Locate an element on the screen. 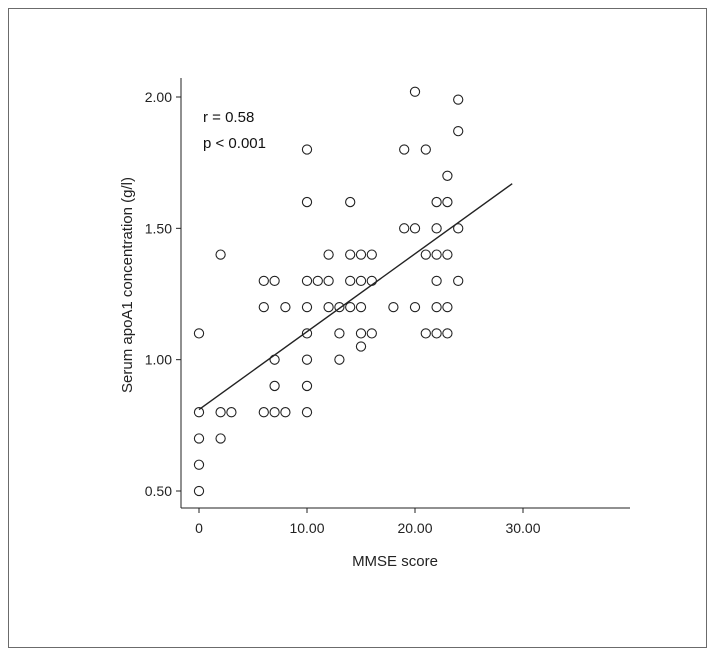 The image size is (717, 648). x-tick-label: 30.00 is located at coordinates (522, 528).